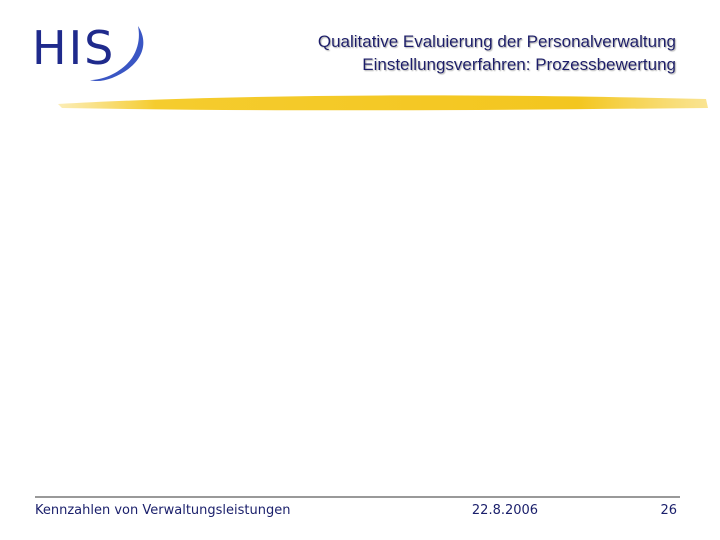  I want to click on logo-swoosh, so click(117, 54).